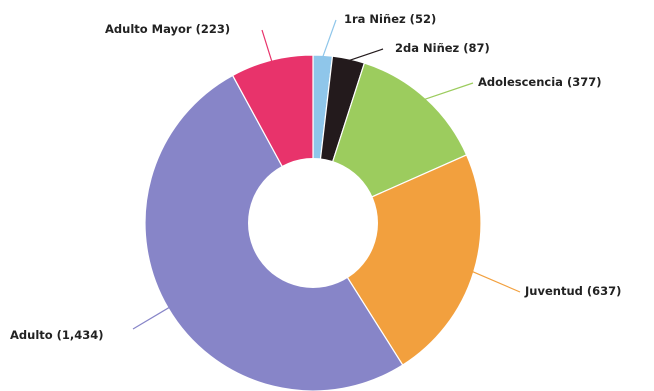 This screenshot has width=654, height=391. What do you see at coordinates (365, 55) in the screenshot?
I see `leader-line-2da-ninez` at bounding box center [365, 55].